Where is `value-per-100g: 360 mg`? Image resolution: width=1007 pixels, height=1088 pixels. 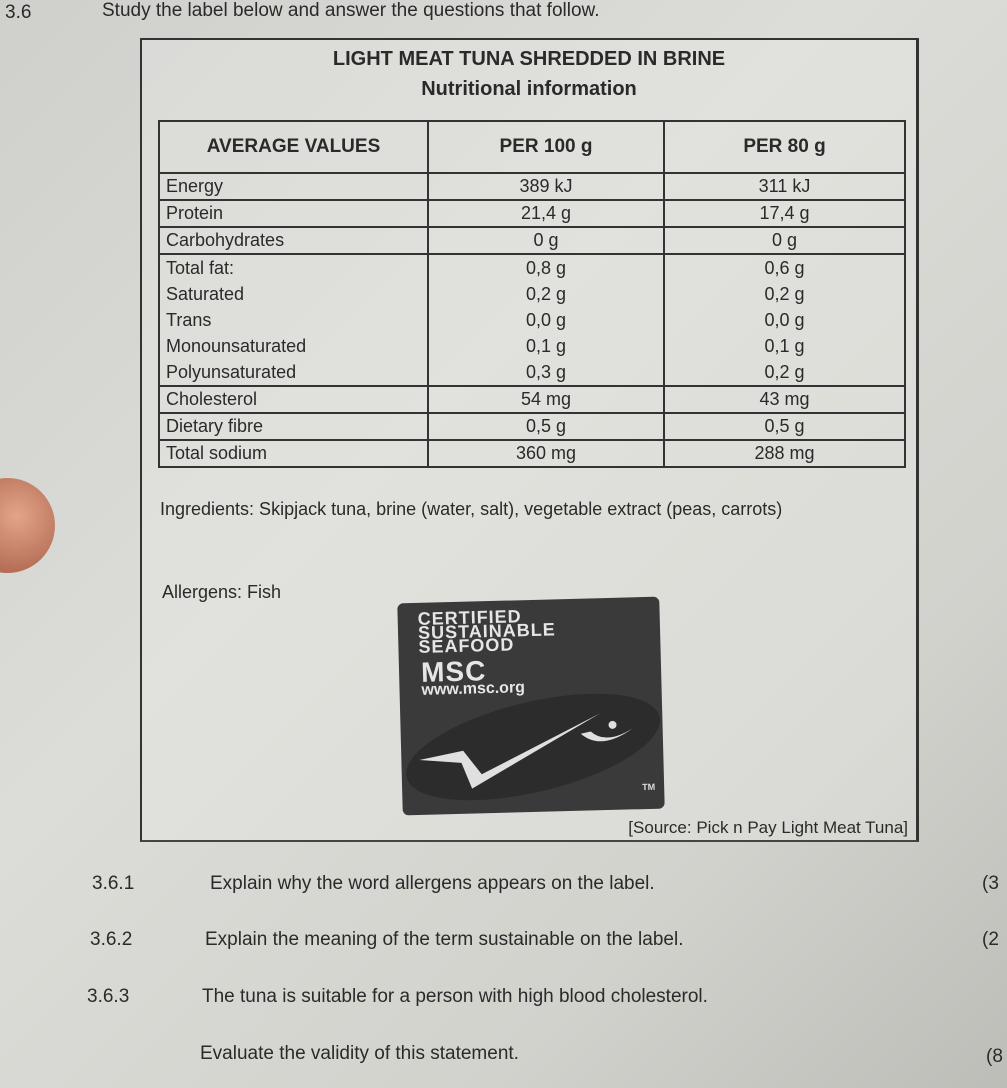
value-per-100g: 360 mg is located at coordinates (546, 453).